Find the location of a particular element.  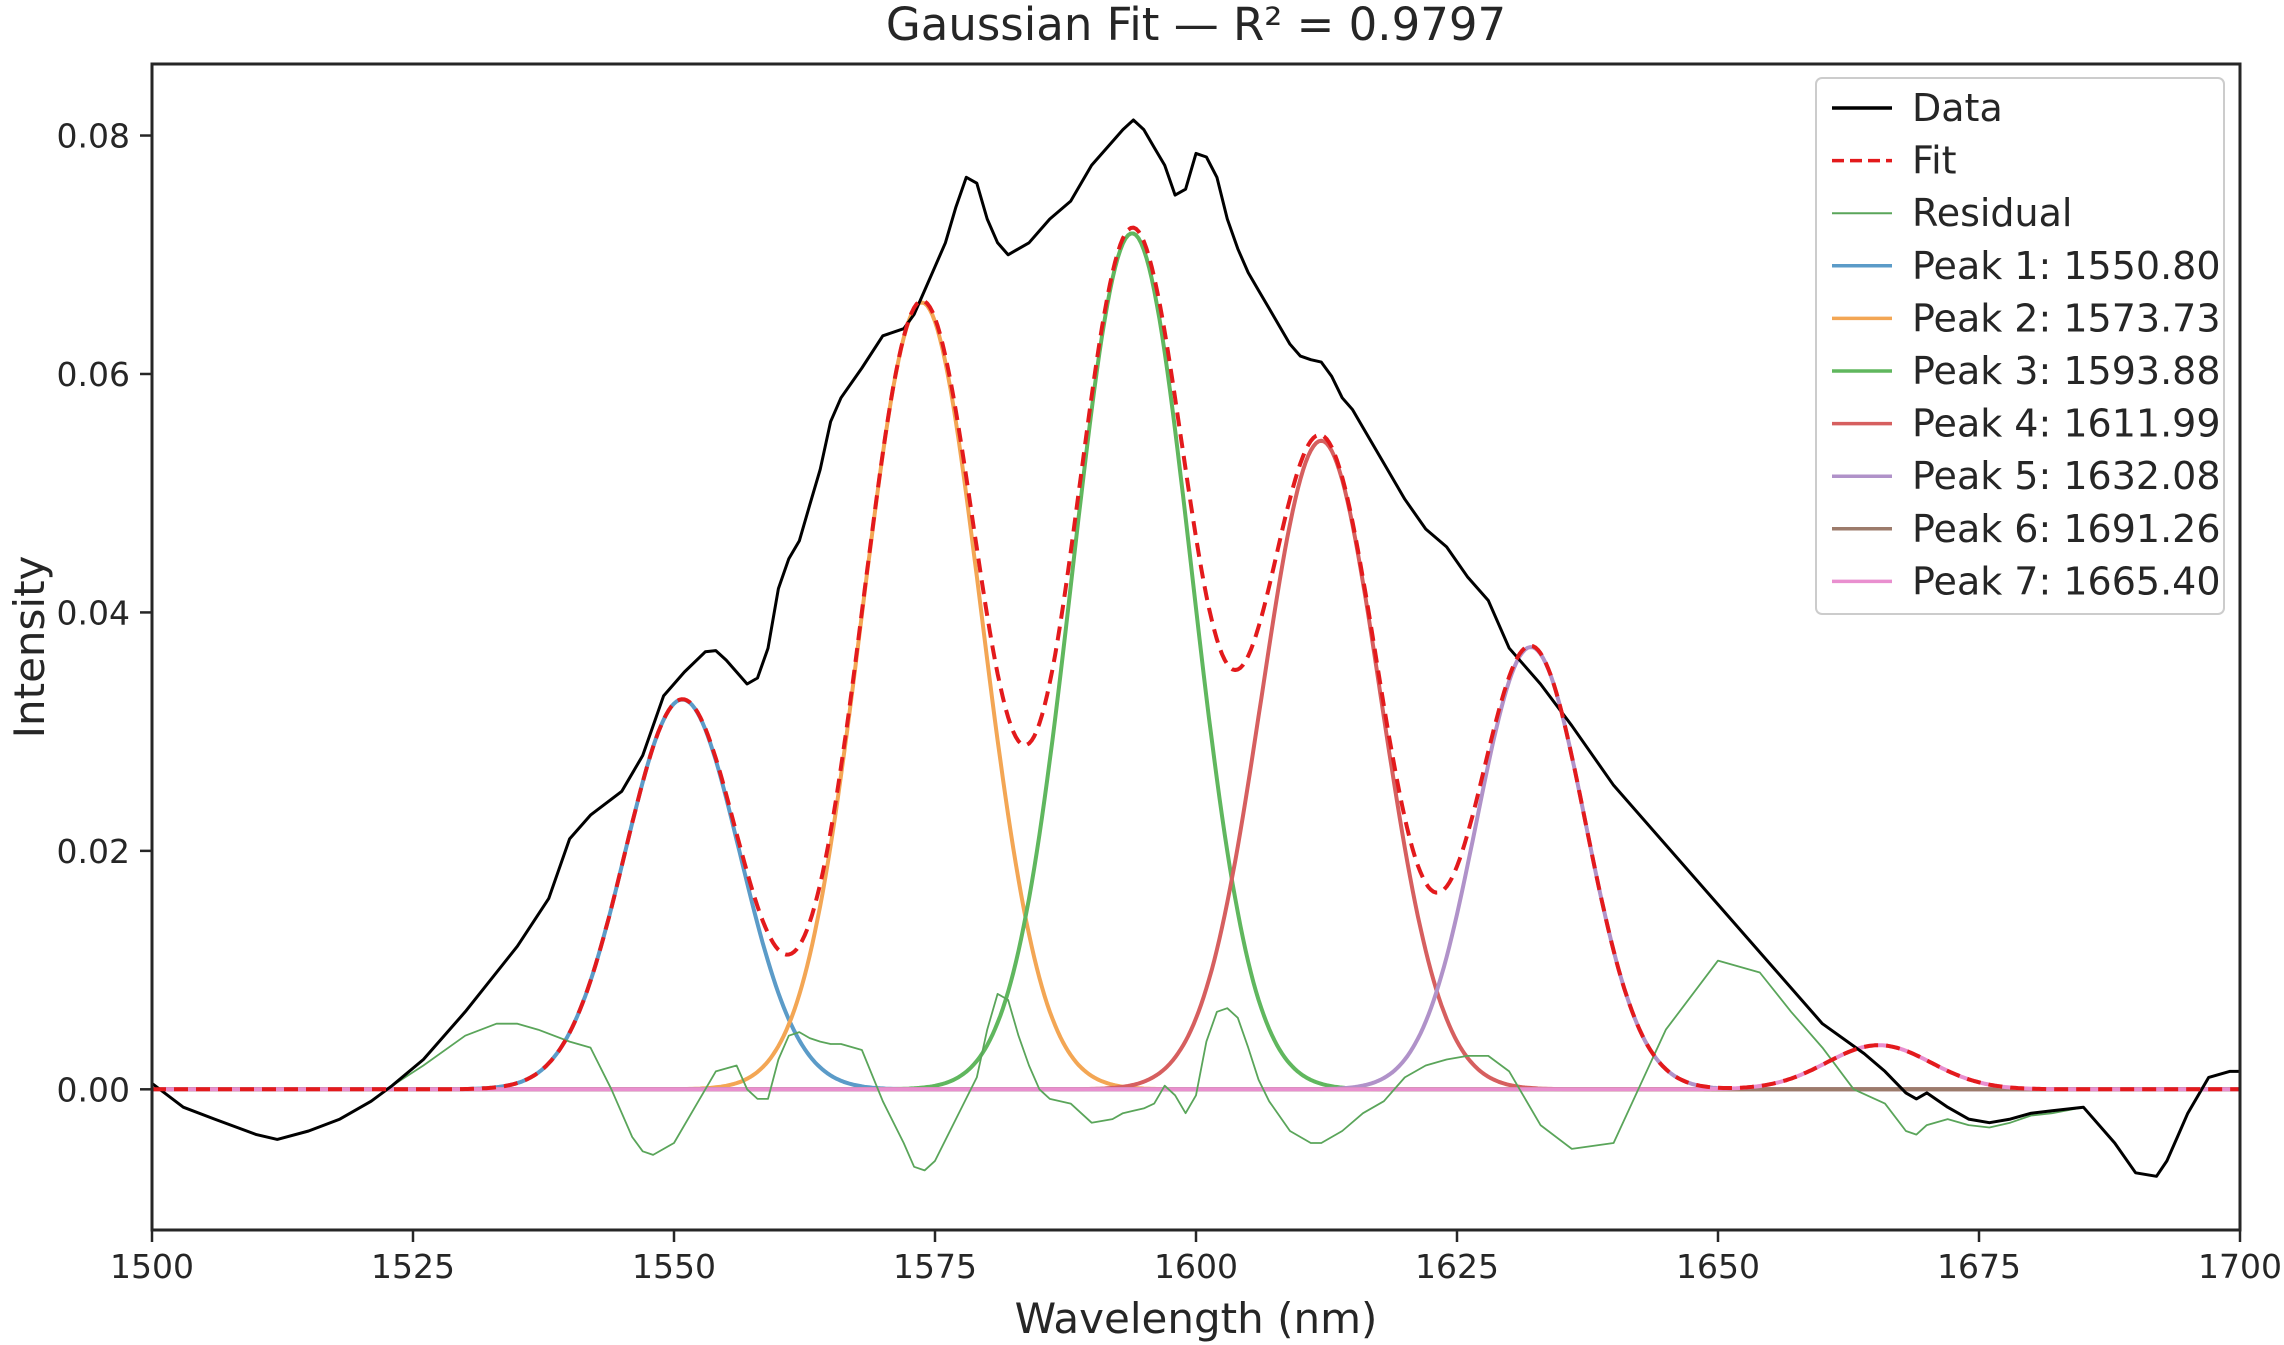

legend-box is located at coordinates (2020, 346).